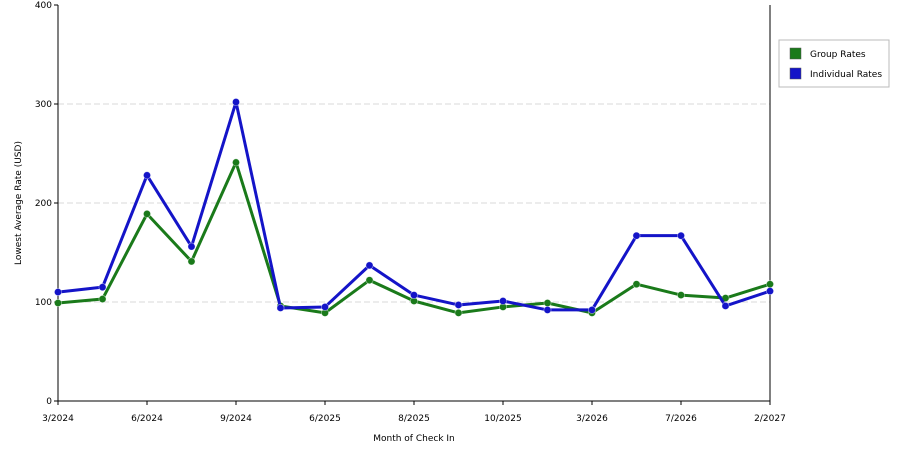 The width and height of the screenshot is (900, 450). Describe the element at coordinates (19, 203) in the screenshot. I see `y-axis-title: Lowest Average Rate (USD)` at that location.